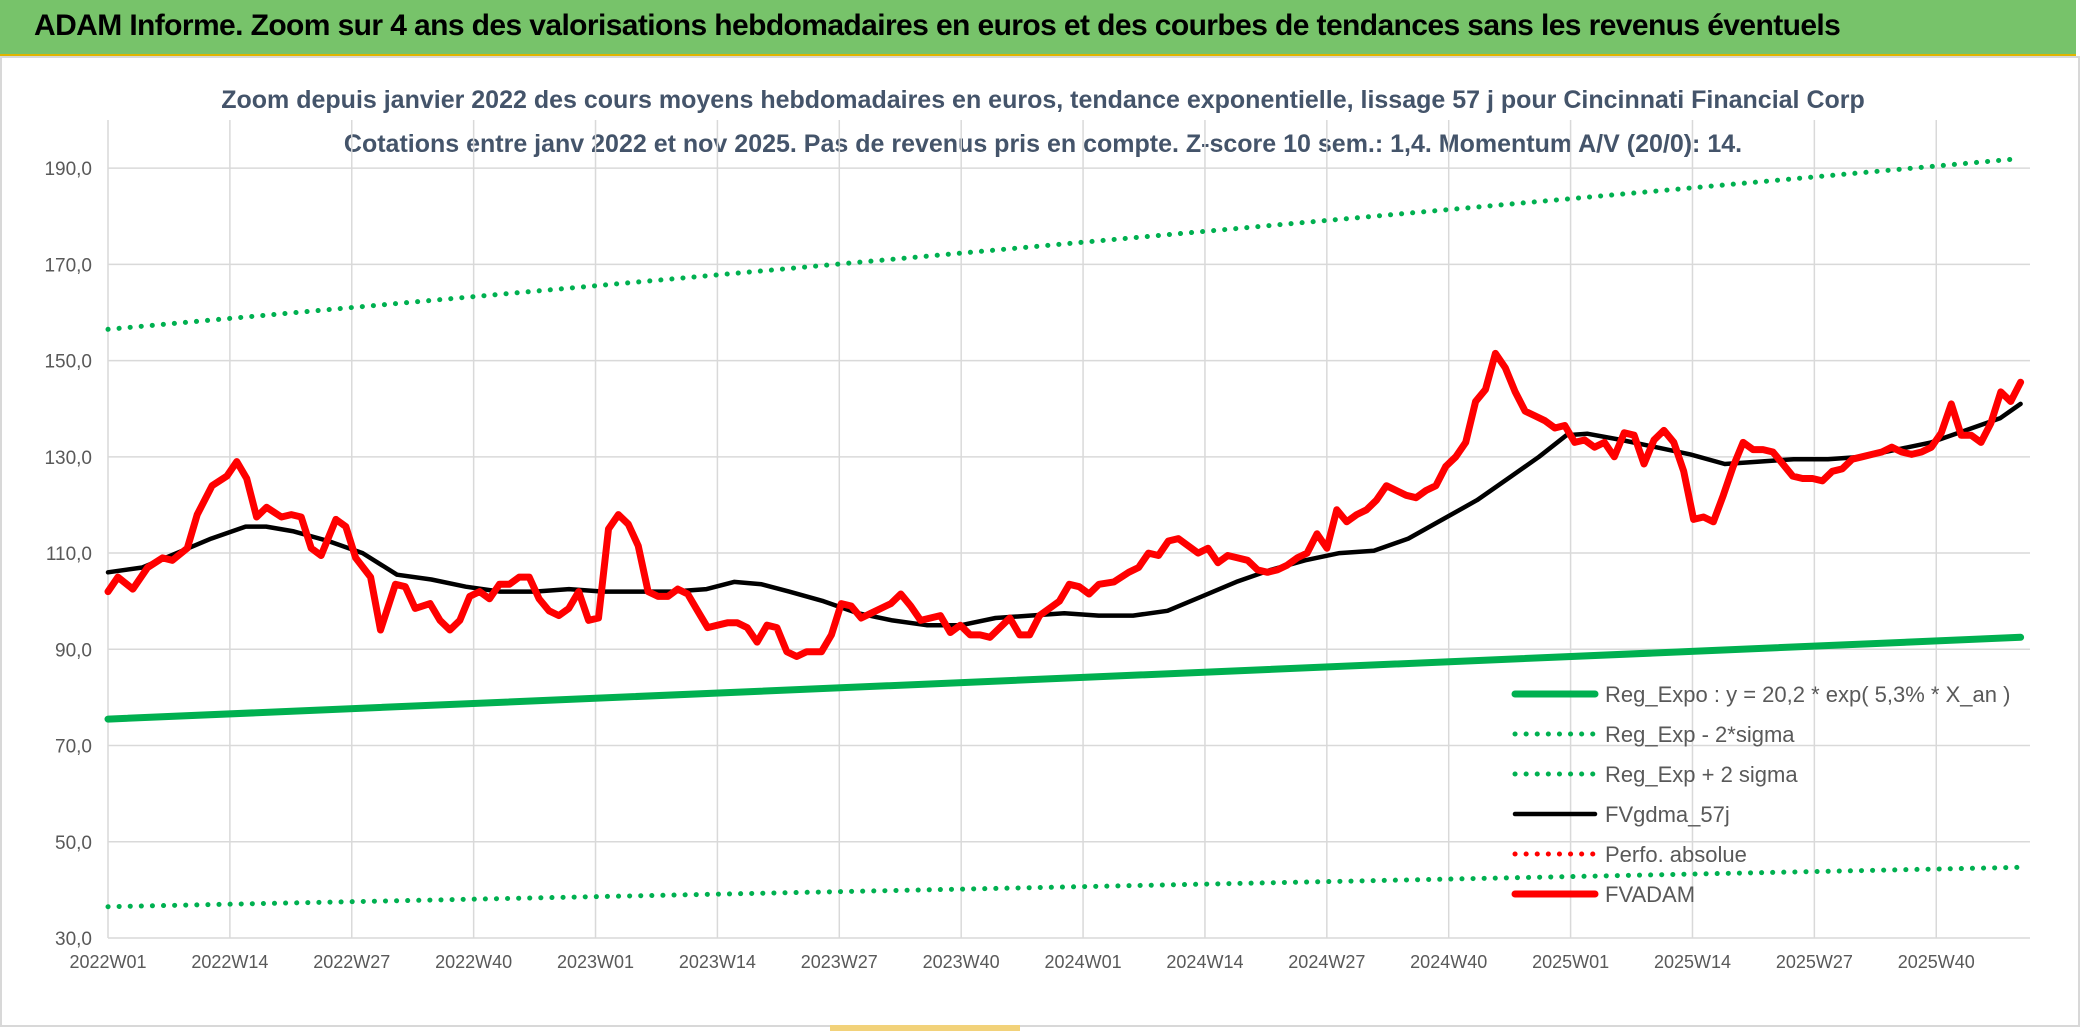 The width and height of the screenshot is (2086, 1031). Describe the element at coordinates (961, 962) in the screenshot. I see `x-tick-label: 2023W40` at that location.